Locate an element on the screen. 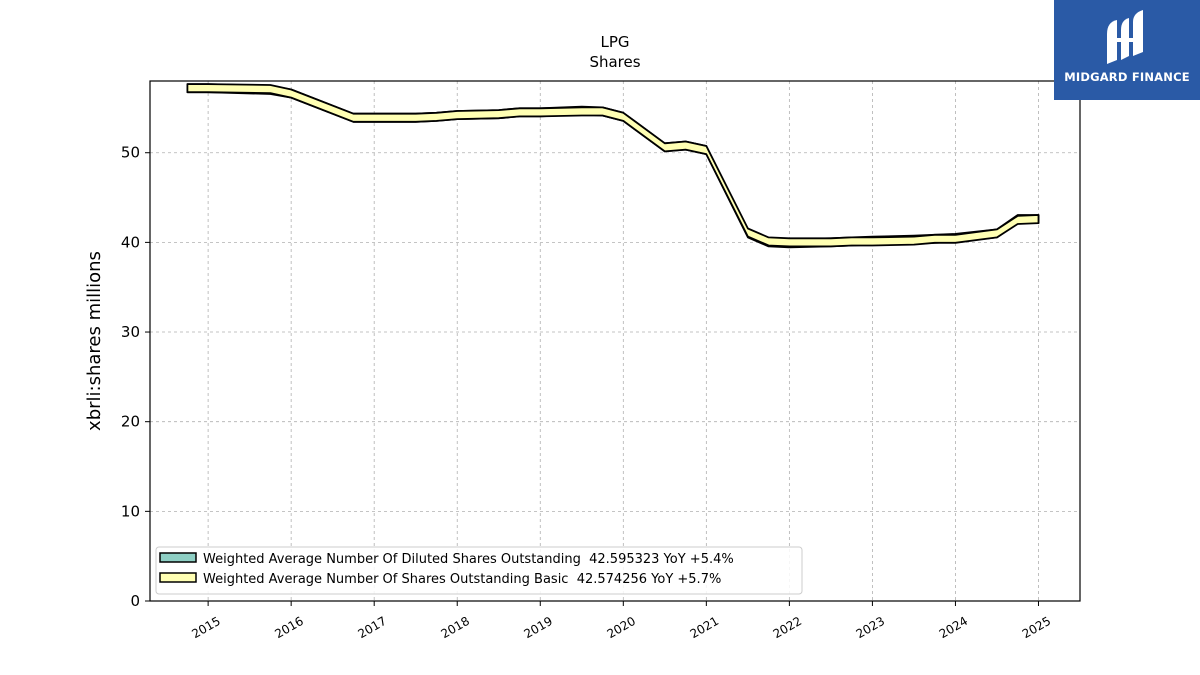 Image resolution: width=1200 pixels, height=675 pixels. brand-logo: MIDGARD FINANCE is located at coordinates (1127, 50).